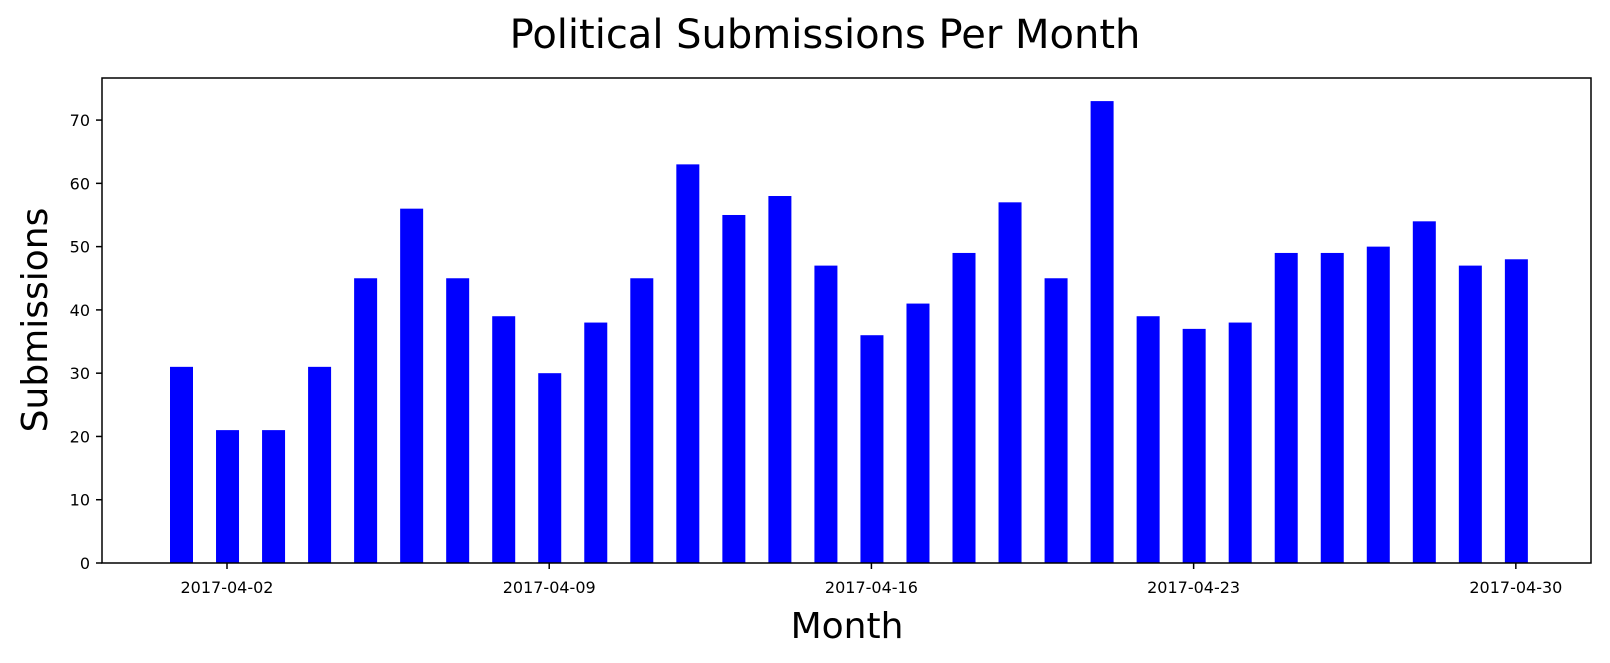  What do you see at coordinates (1193, 587) in the screenshot?
I see `x-tick-label: 2017-04-23` at bounding box center [1193, 587].